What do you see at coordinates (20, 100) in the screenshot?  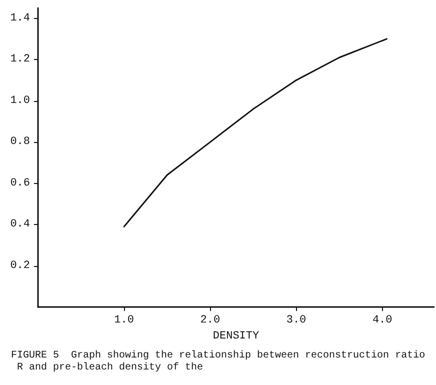 I see `y-tick-label: 1.0` at bounding box center [20, 100].